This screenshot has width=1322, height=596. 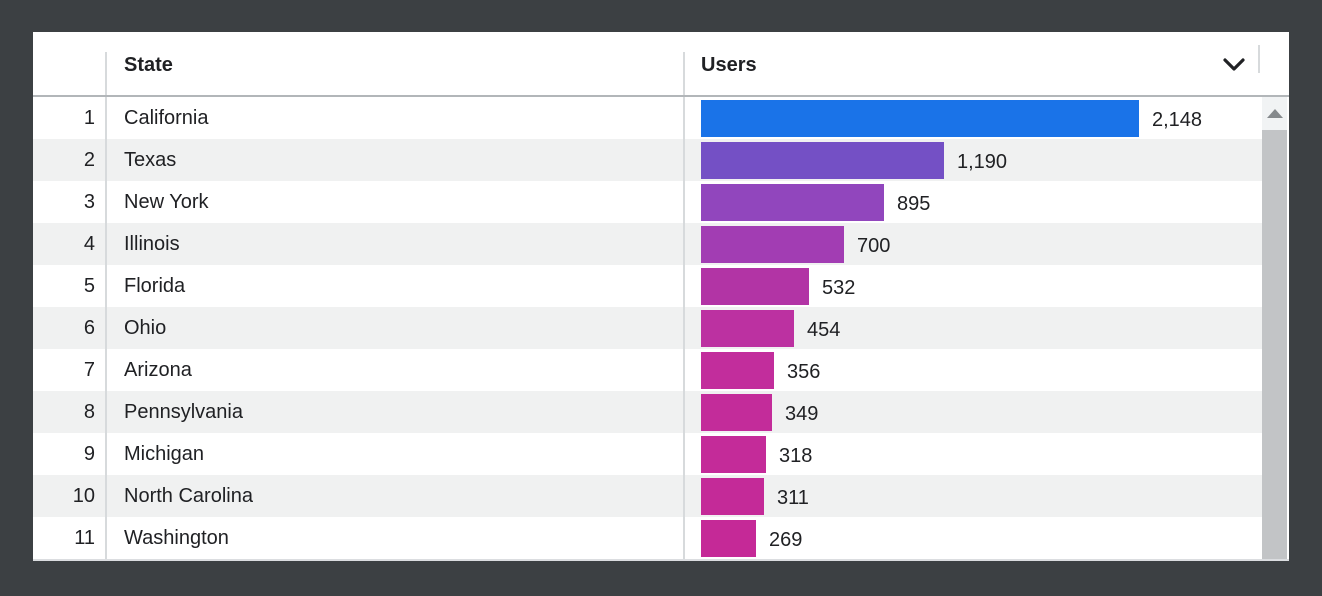 What do you see at coordinates (647, 160) in the screenshot?
I see `table-row: 2 Texas 1,190` at bounding box center [647, 160].